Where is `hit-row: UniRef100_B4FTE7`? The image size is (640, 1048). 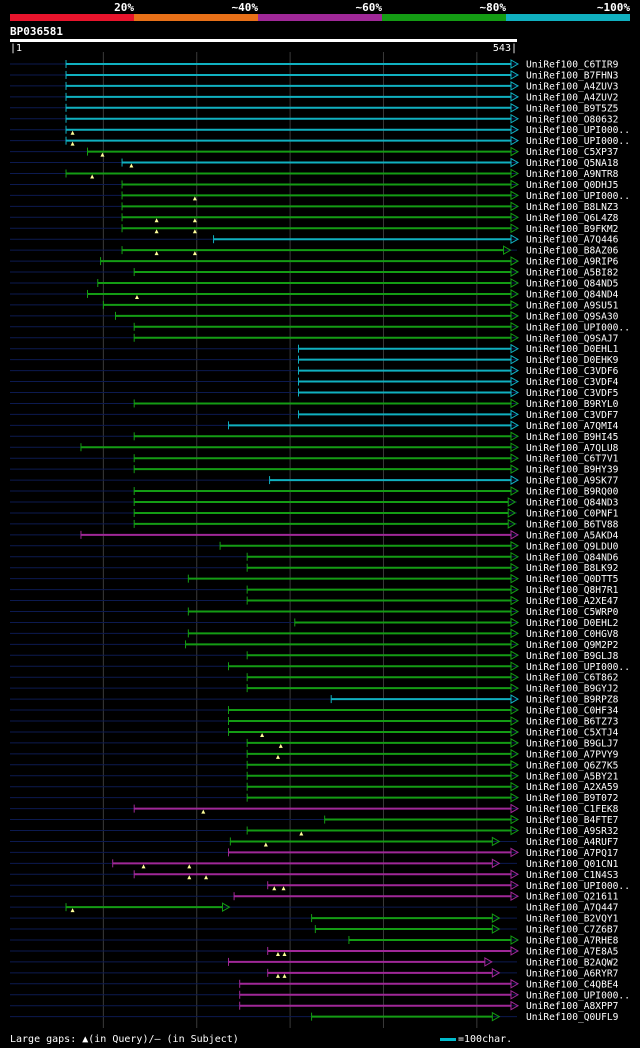
hit-row: UniRef100_B4FTE7 is located at coordinates (314, 820).